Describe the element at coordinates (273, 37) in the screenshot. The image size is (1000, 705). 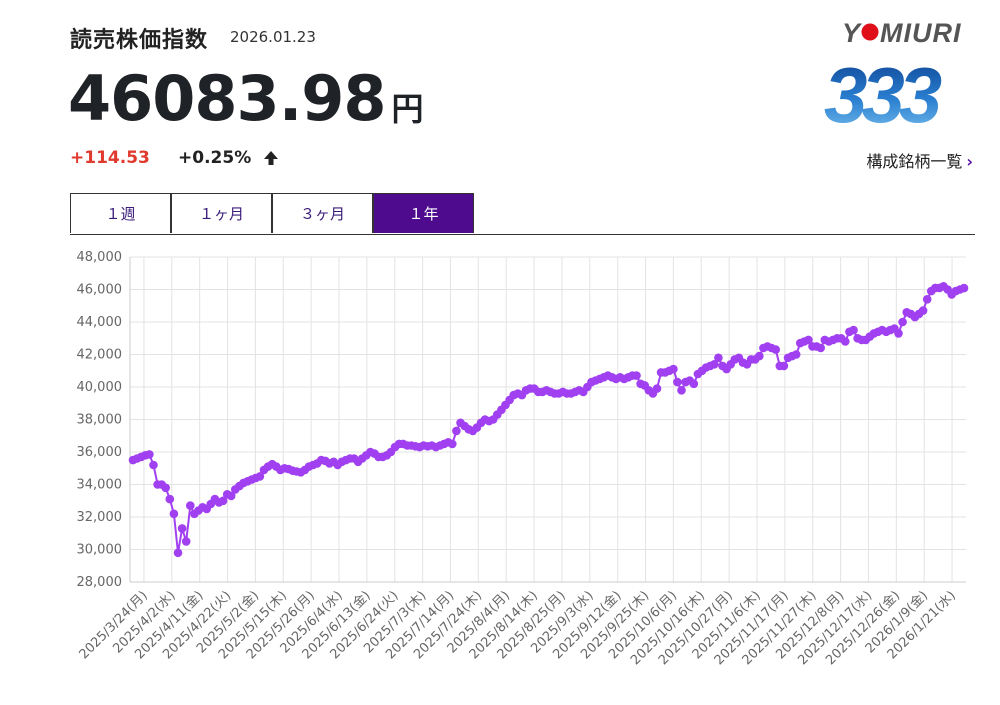
I see `quote-date: 2026.01.23` at that location.